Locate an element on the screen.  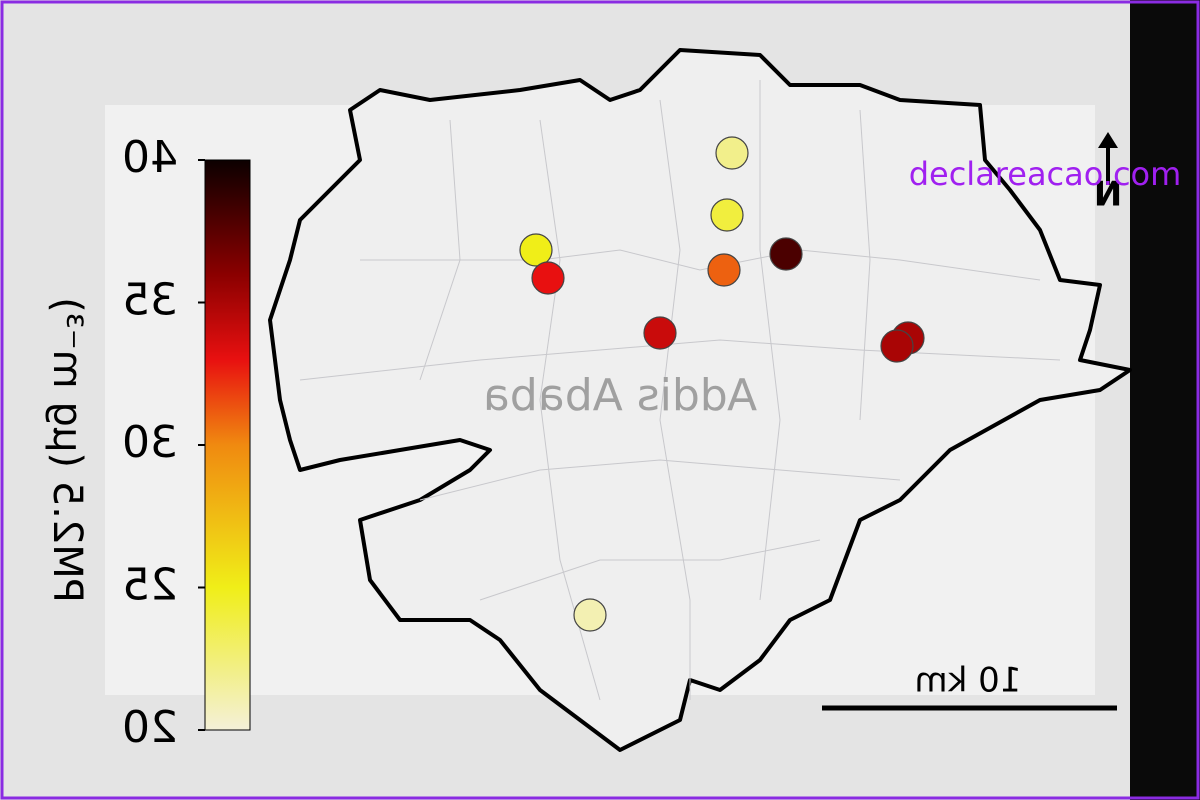
colorbar-tick-label: 35 is located at coordinates (150, 300).